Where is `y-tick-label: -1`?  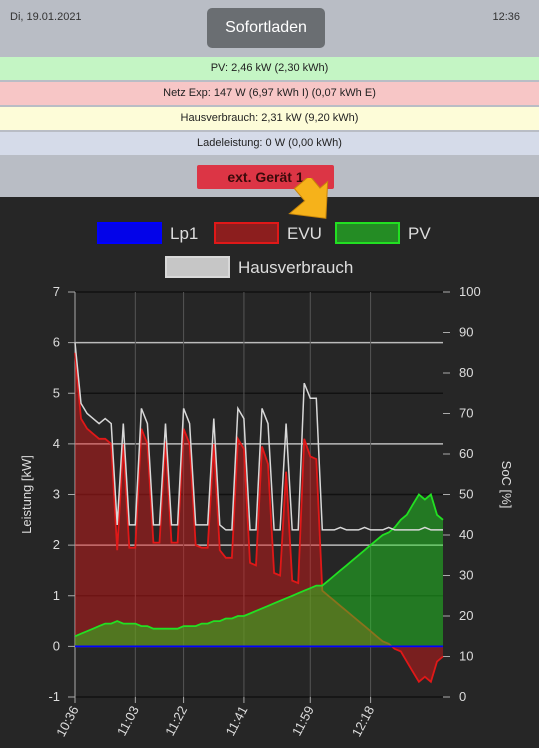
y-tick-label: -1 is located at coordinates (54, 696).